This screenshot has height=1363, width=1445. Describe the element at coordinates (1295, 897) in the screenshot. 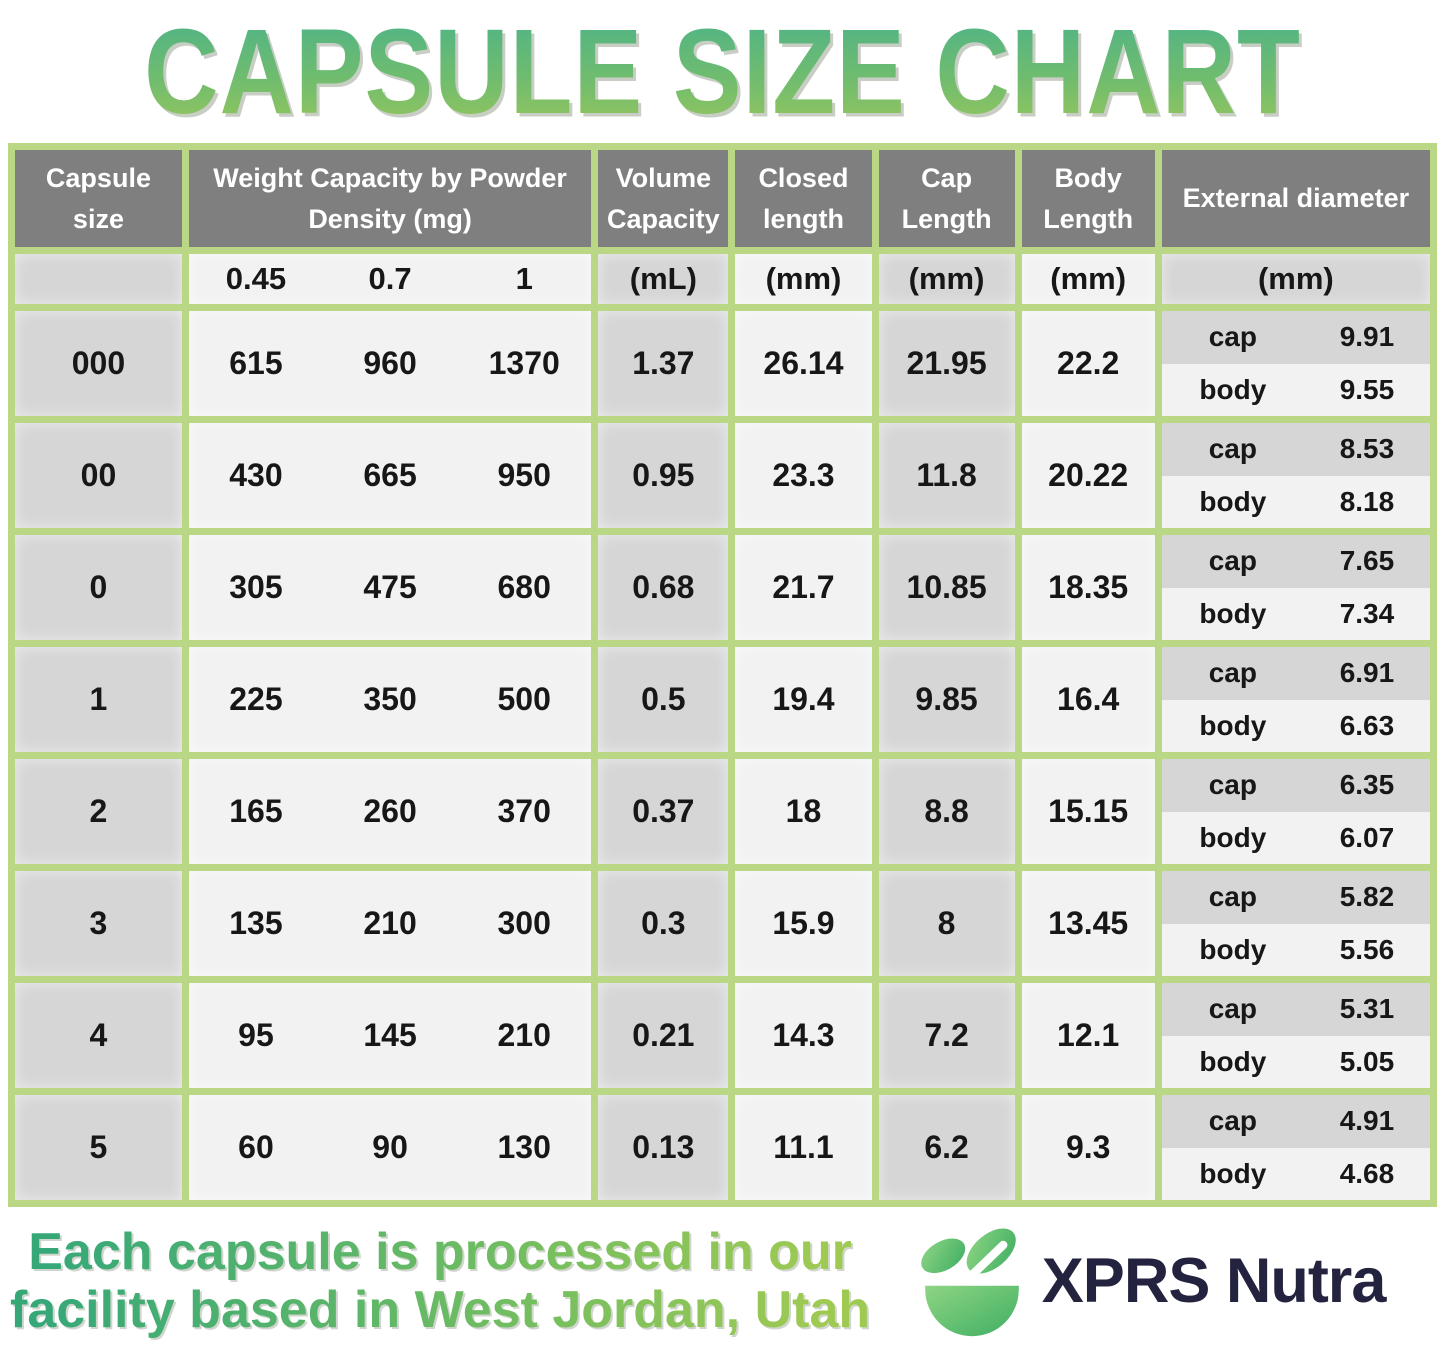

I see `external-diameter-cap-row: cap 5.82` at that location.